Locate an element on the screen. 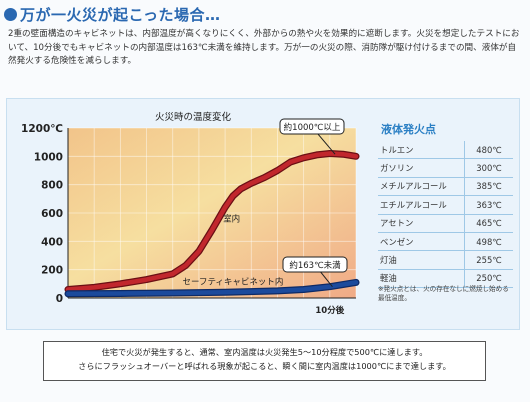 This screenshot has width=530, height=402. y-tick-label: 200 is located at coordinates (52, 271).